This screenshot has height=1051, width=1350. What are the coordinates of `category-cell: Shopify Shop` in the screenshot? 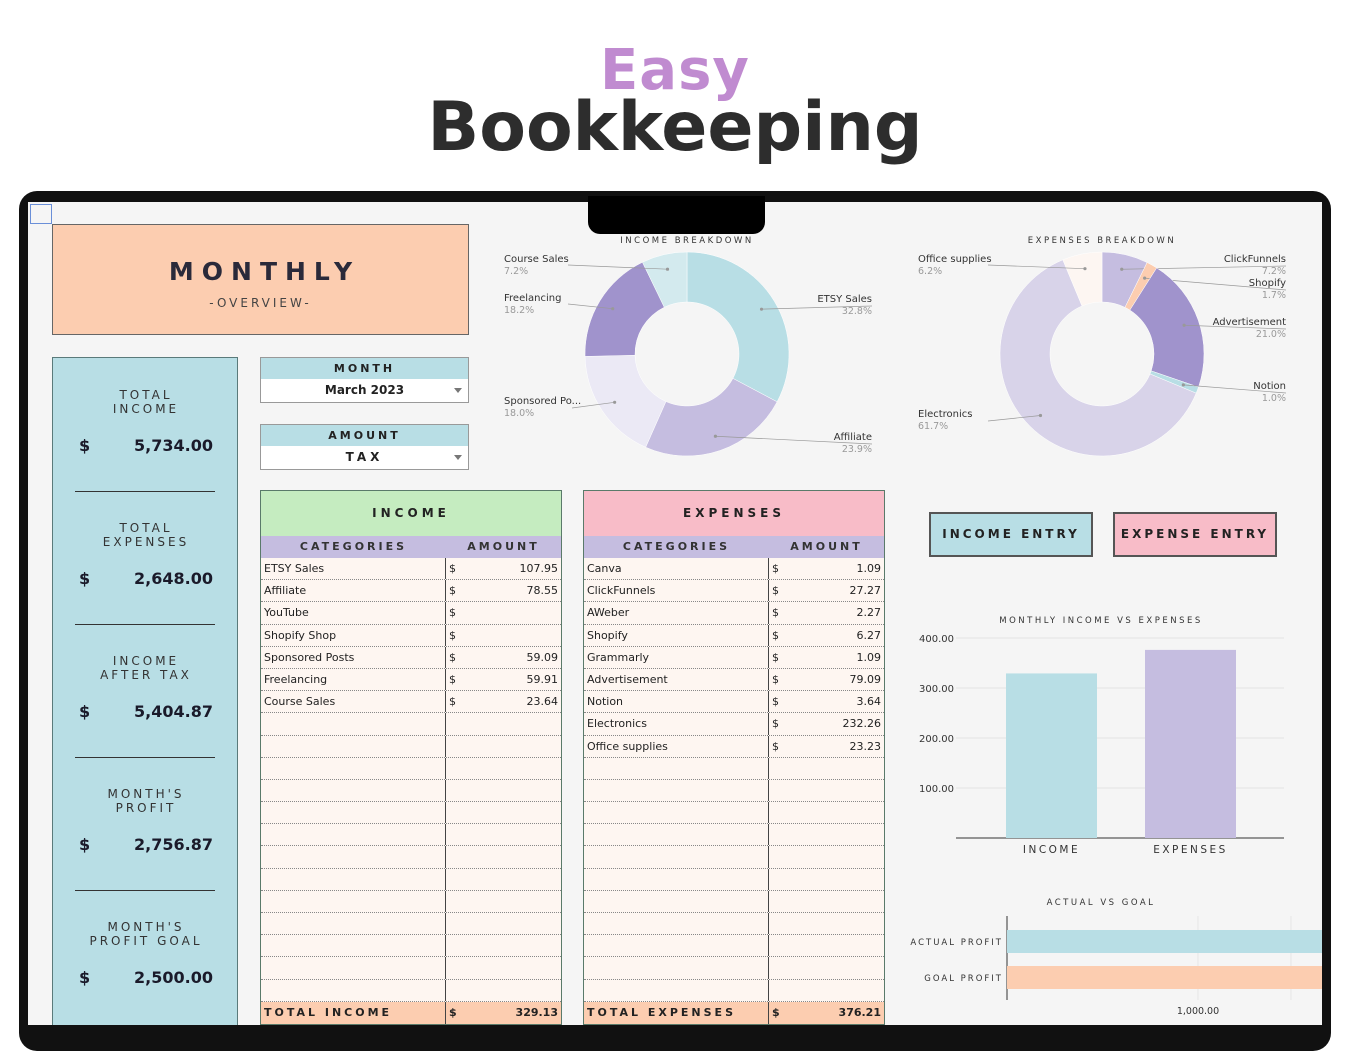 It's located at (353, 635).